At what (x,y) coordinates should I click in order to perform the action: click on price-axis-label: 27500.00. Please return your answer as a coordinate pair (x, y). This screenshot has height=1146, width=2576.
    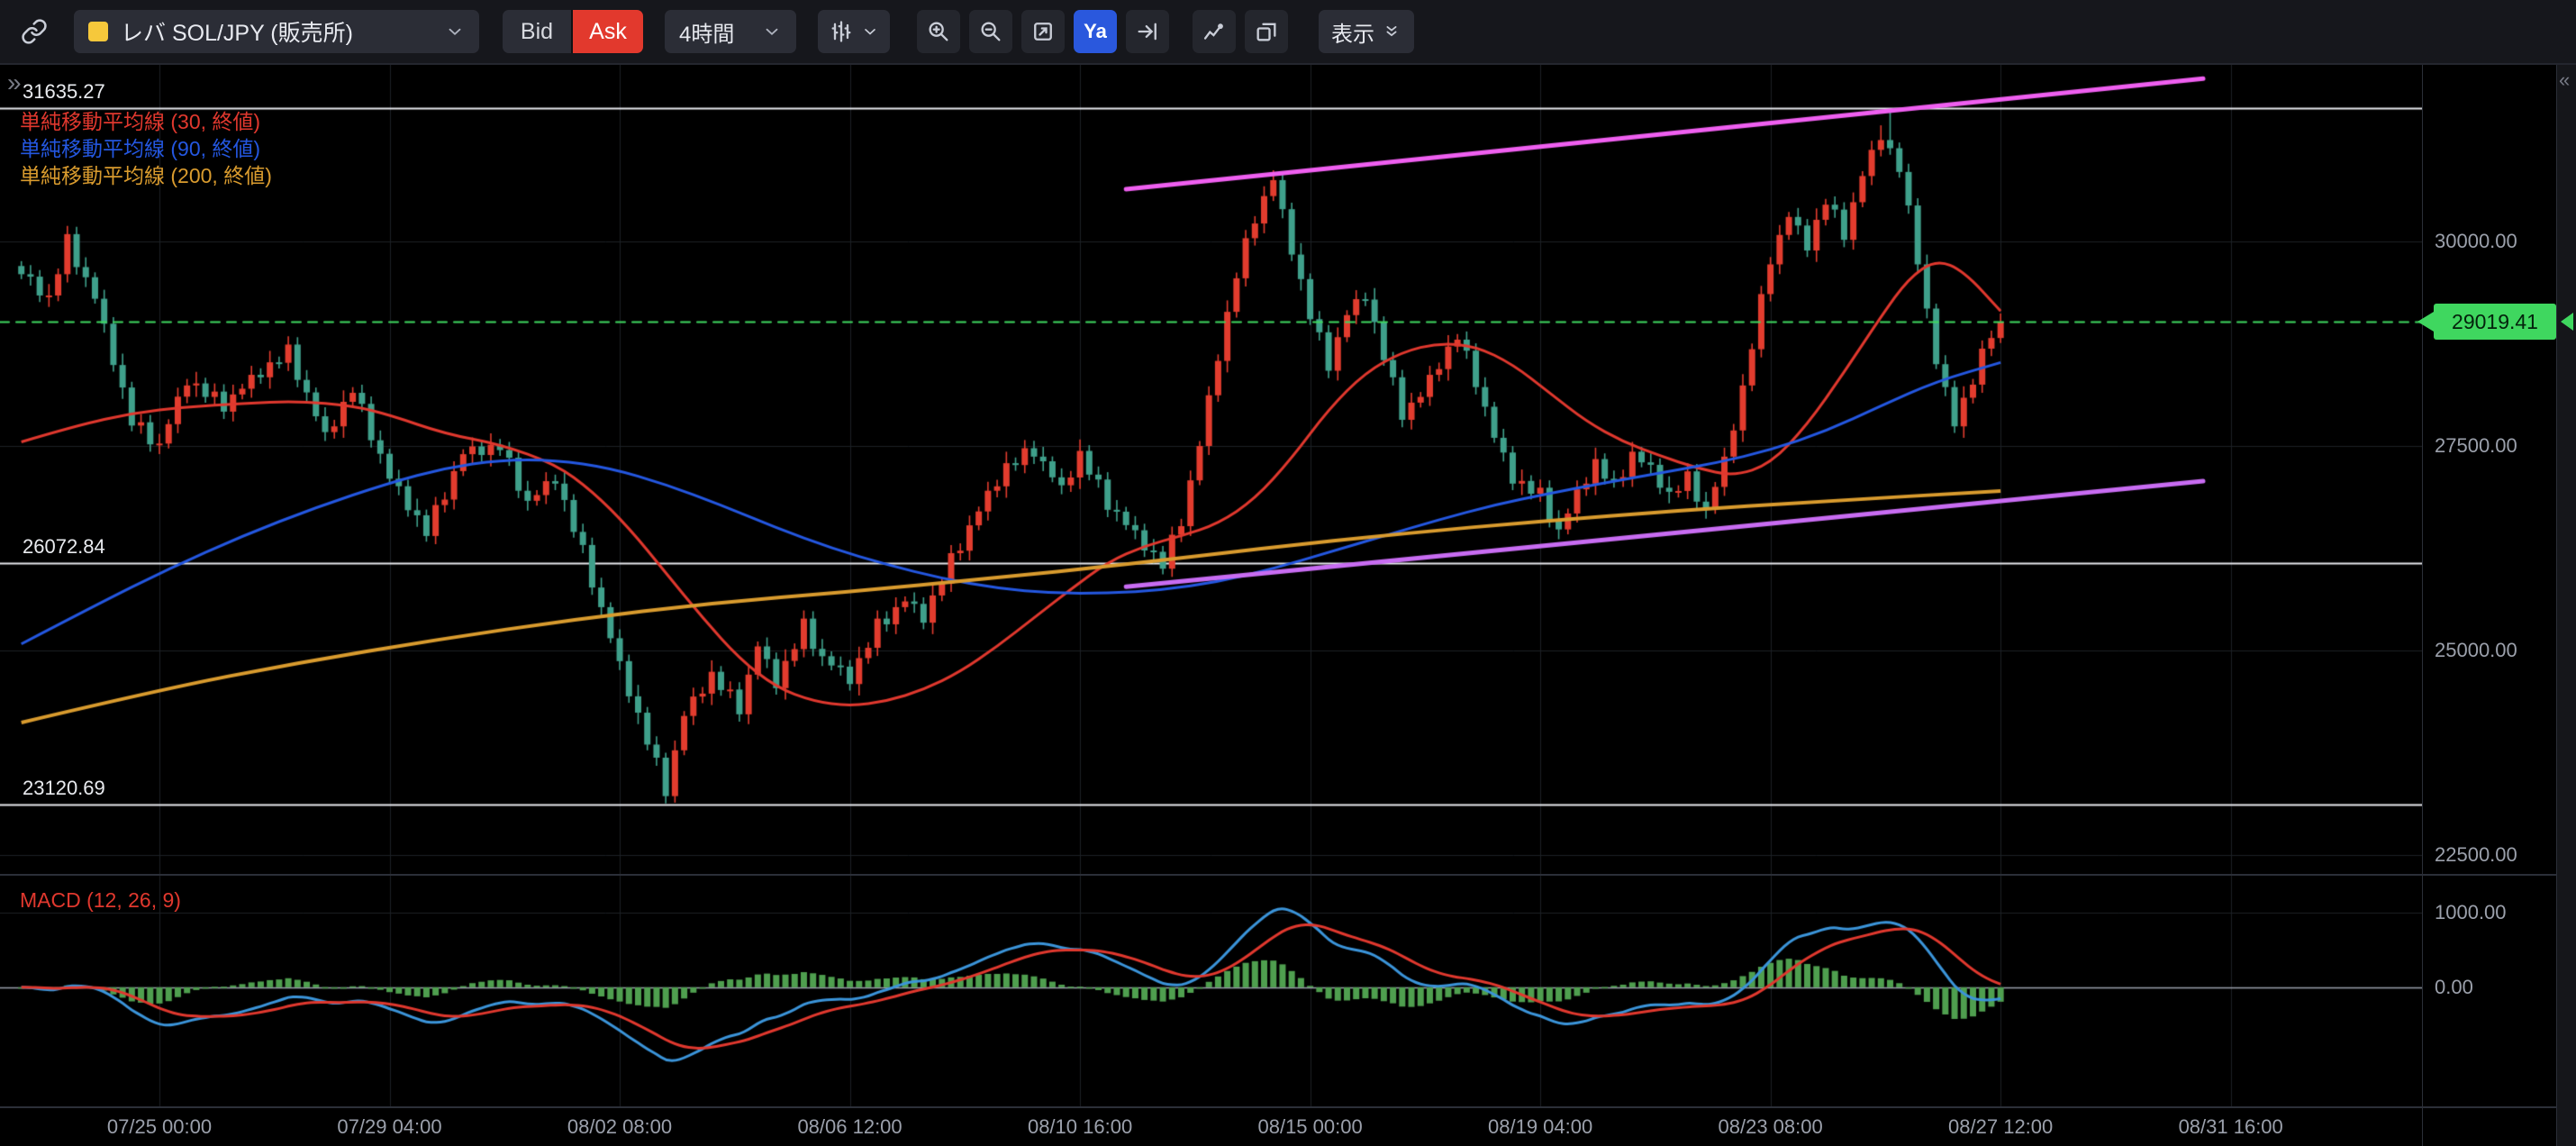
    Looking at the image, I should click on (2476, 446).